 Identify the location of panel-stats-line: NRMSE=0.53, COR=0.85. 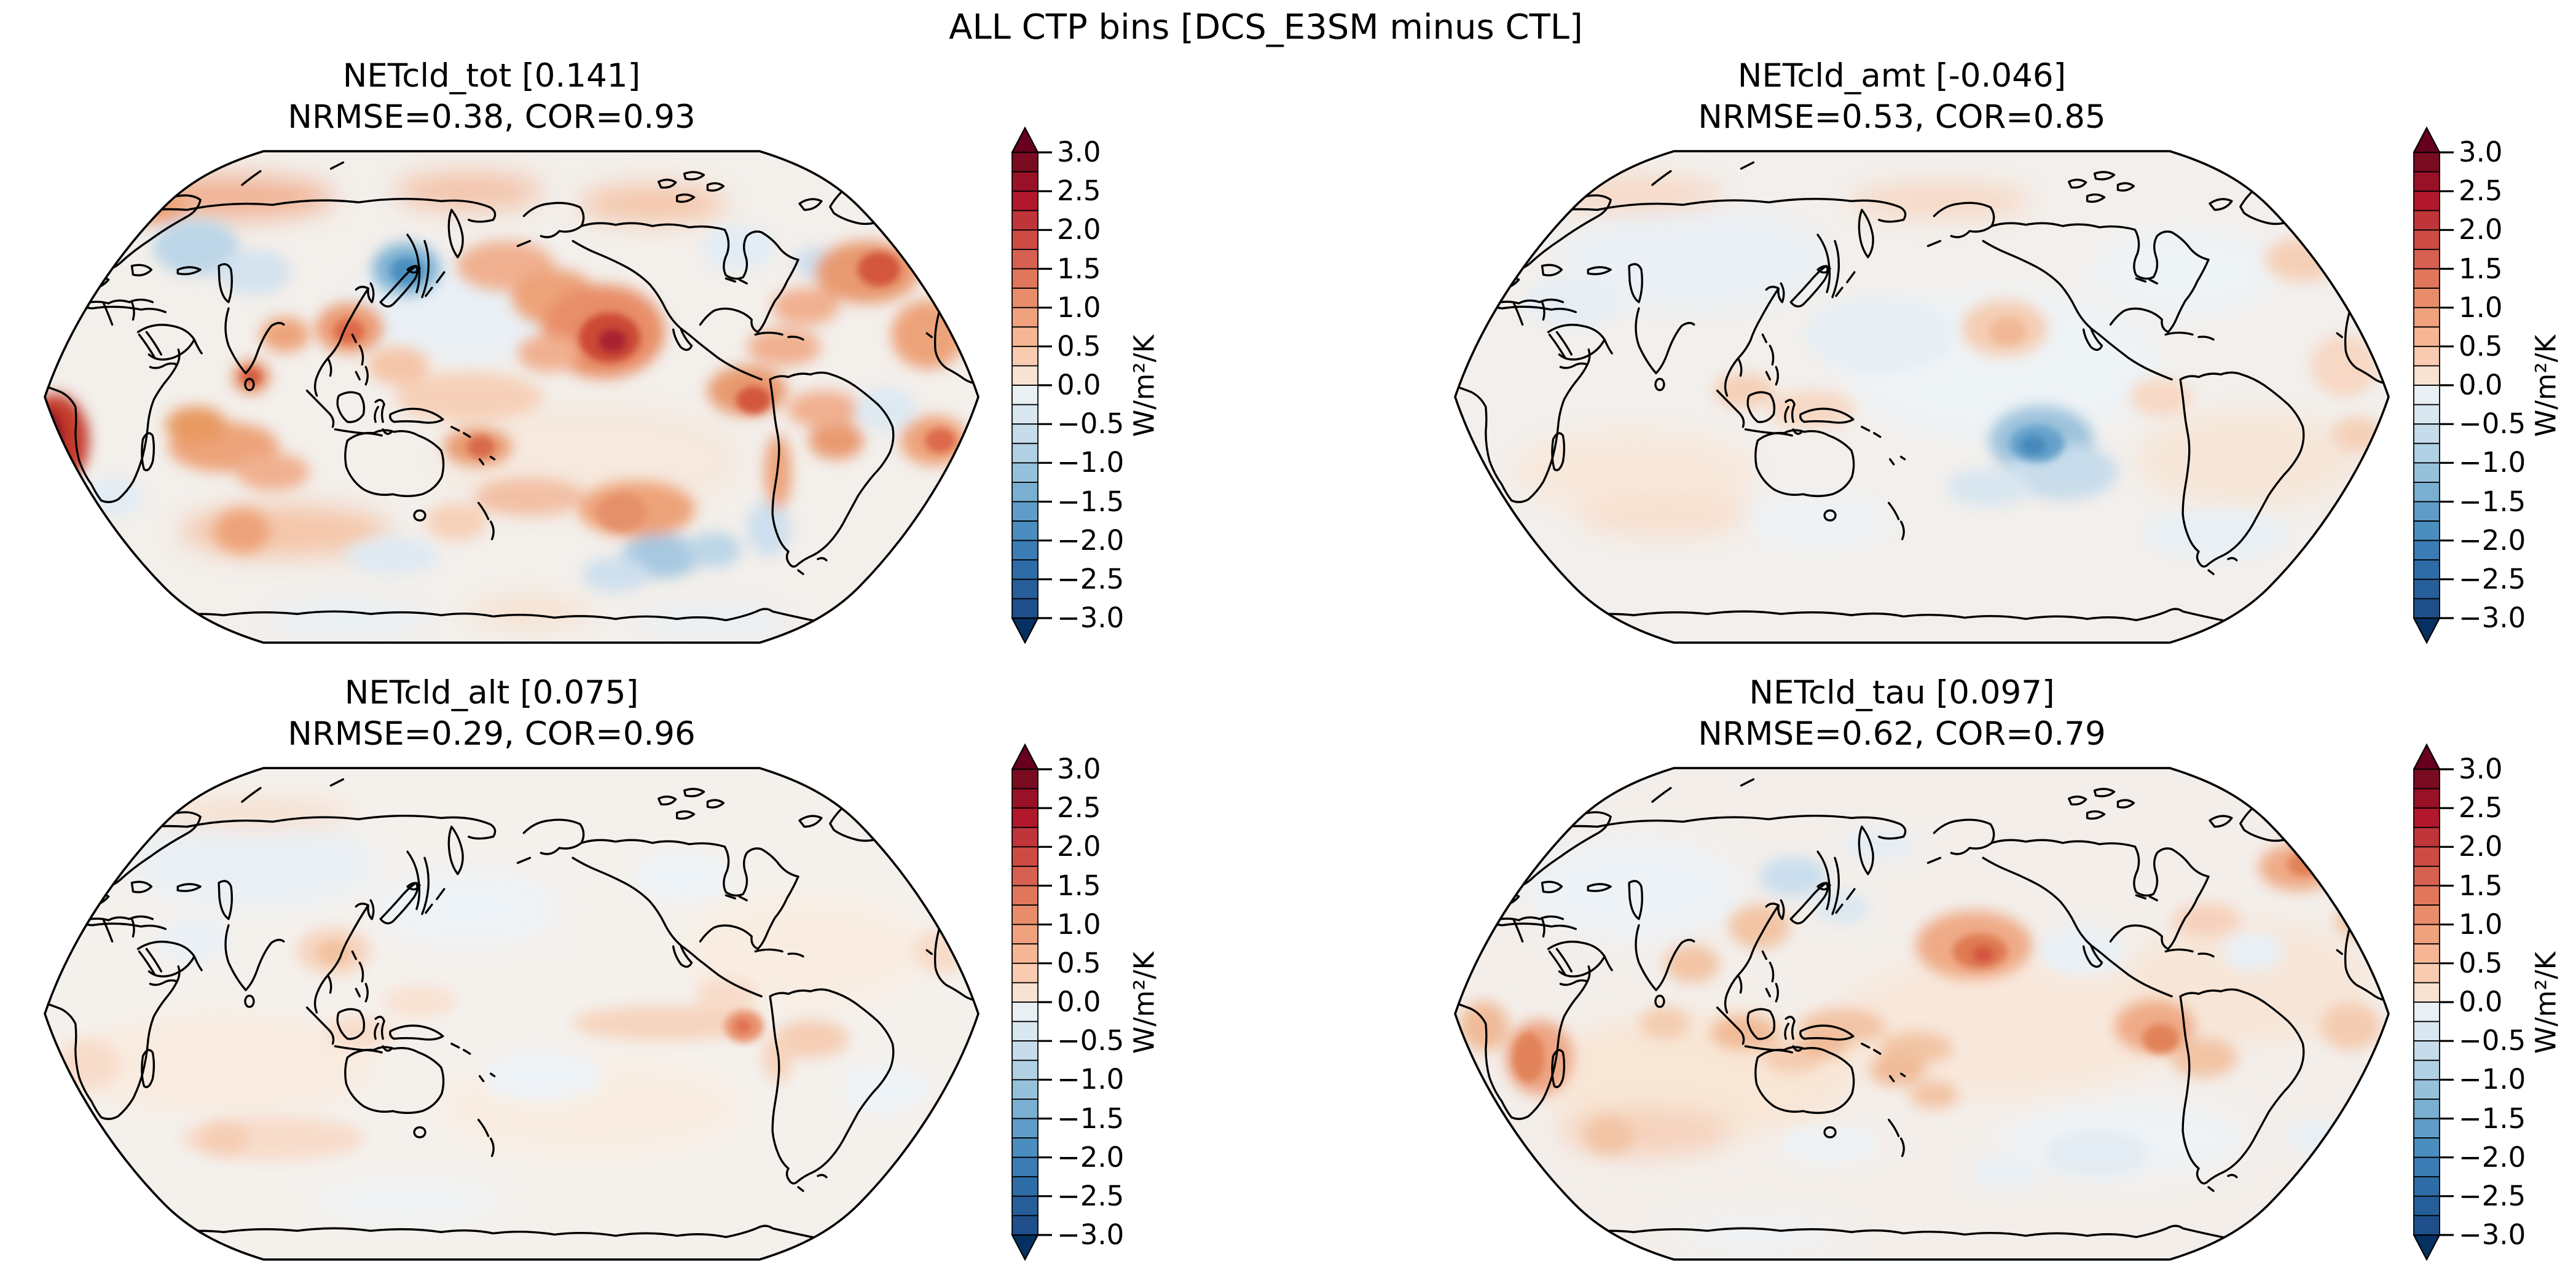
(1902, 117).